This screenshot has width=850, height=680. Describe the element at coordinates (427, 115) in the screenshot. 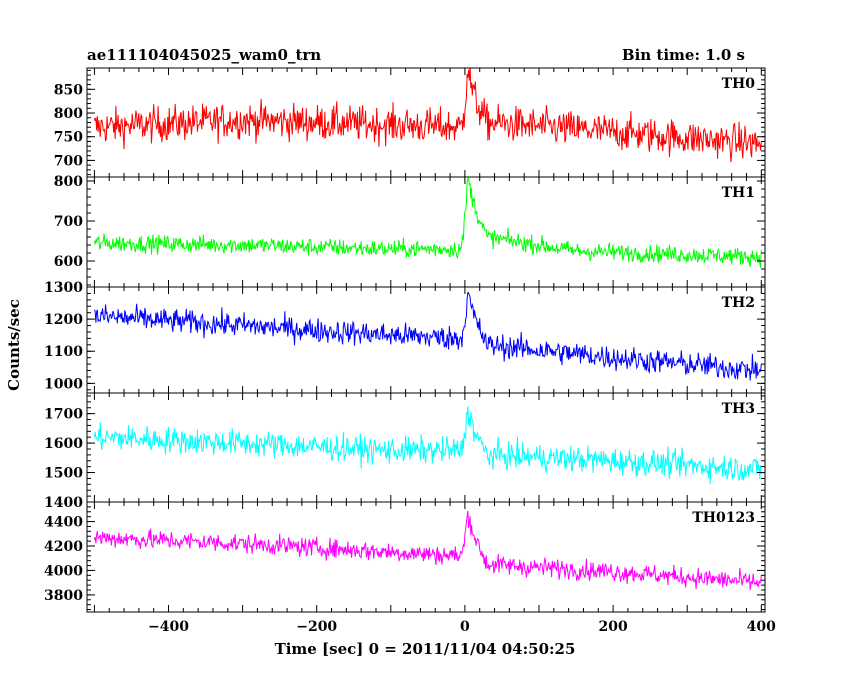

I see `series-line-th0` at that location.